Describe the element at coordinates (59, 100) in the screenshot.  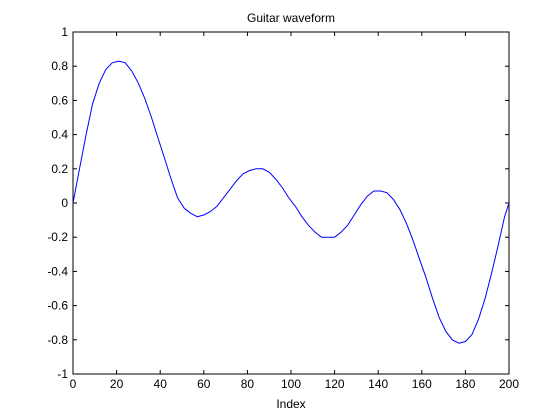
I see `y-tick-label: 0.6` at that location.